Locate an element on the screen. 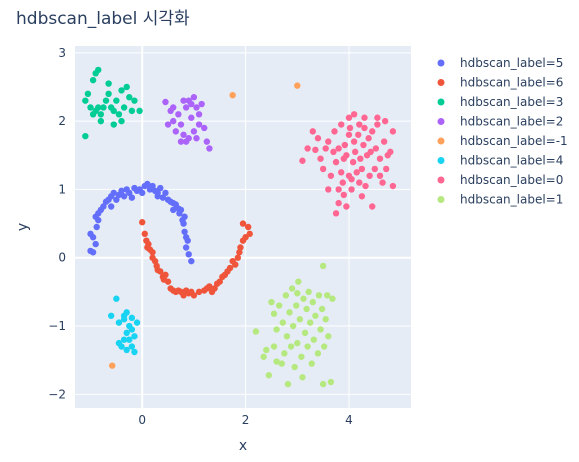 The width and height of the screenshot is (579, 462). legend-label: hdbscan_label=2 is located at coordinates (511, 122).